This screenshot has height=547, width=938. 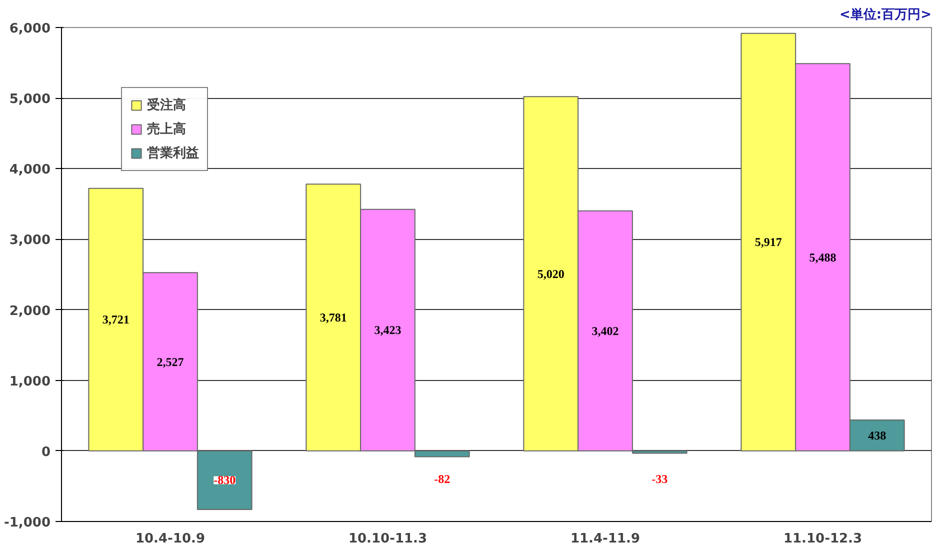 What do you see at coordinates (388, 539) in the screenshot?
I see `x-tick-label: 10.10-11.3` at bounding box center [388, 539].